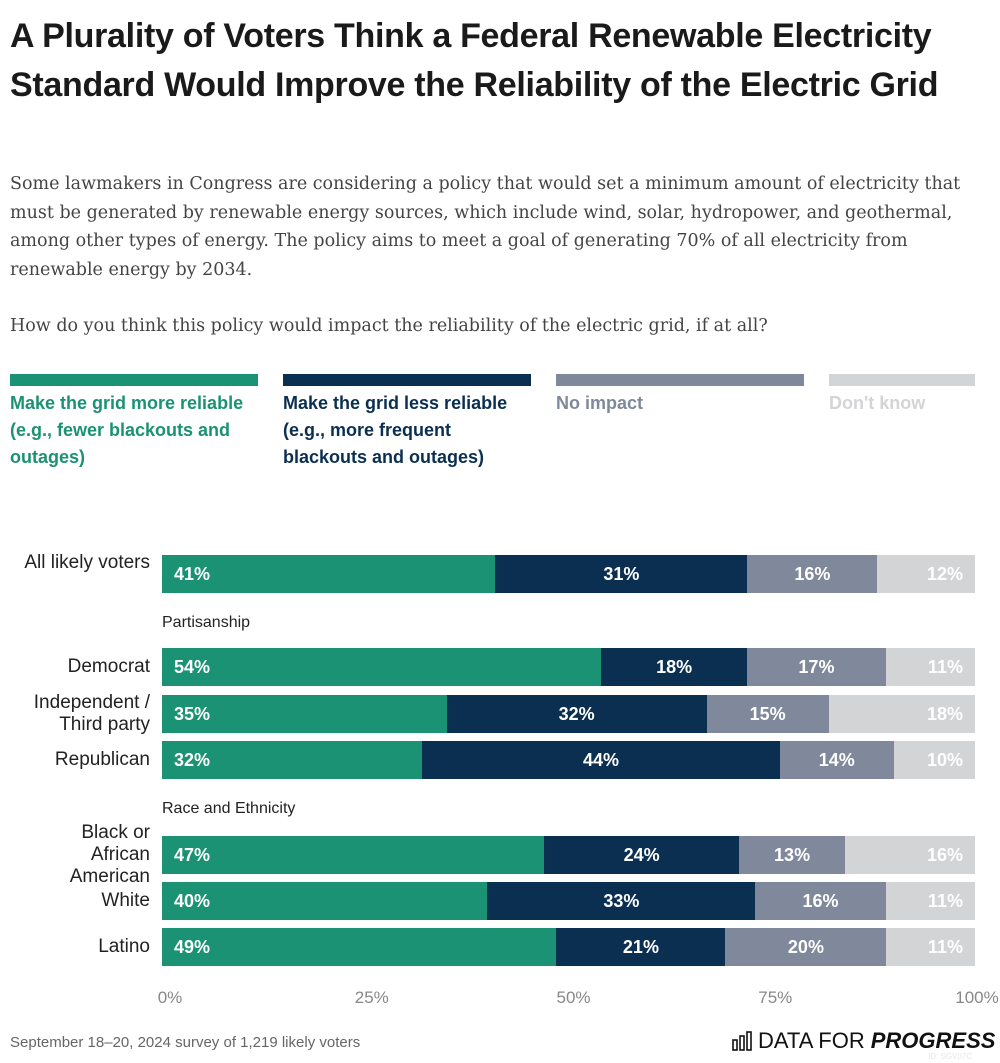  I want to click on data-label: 15%, so click(767, 713).